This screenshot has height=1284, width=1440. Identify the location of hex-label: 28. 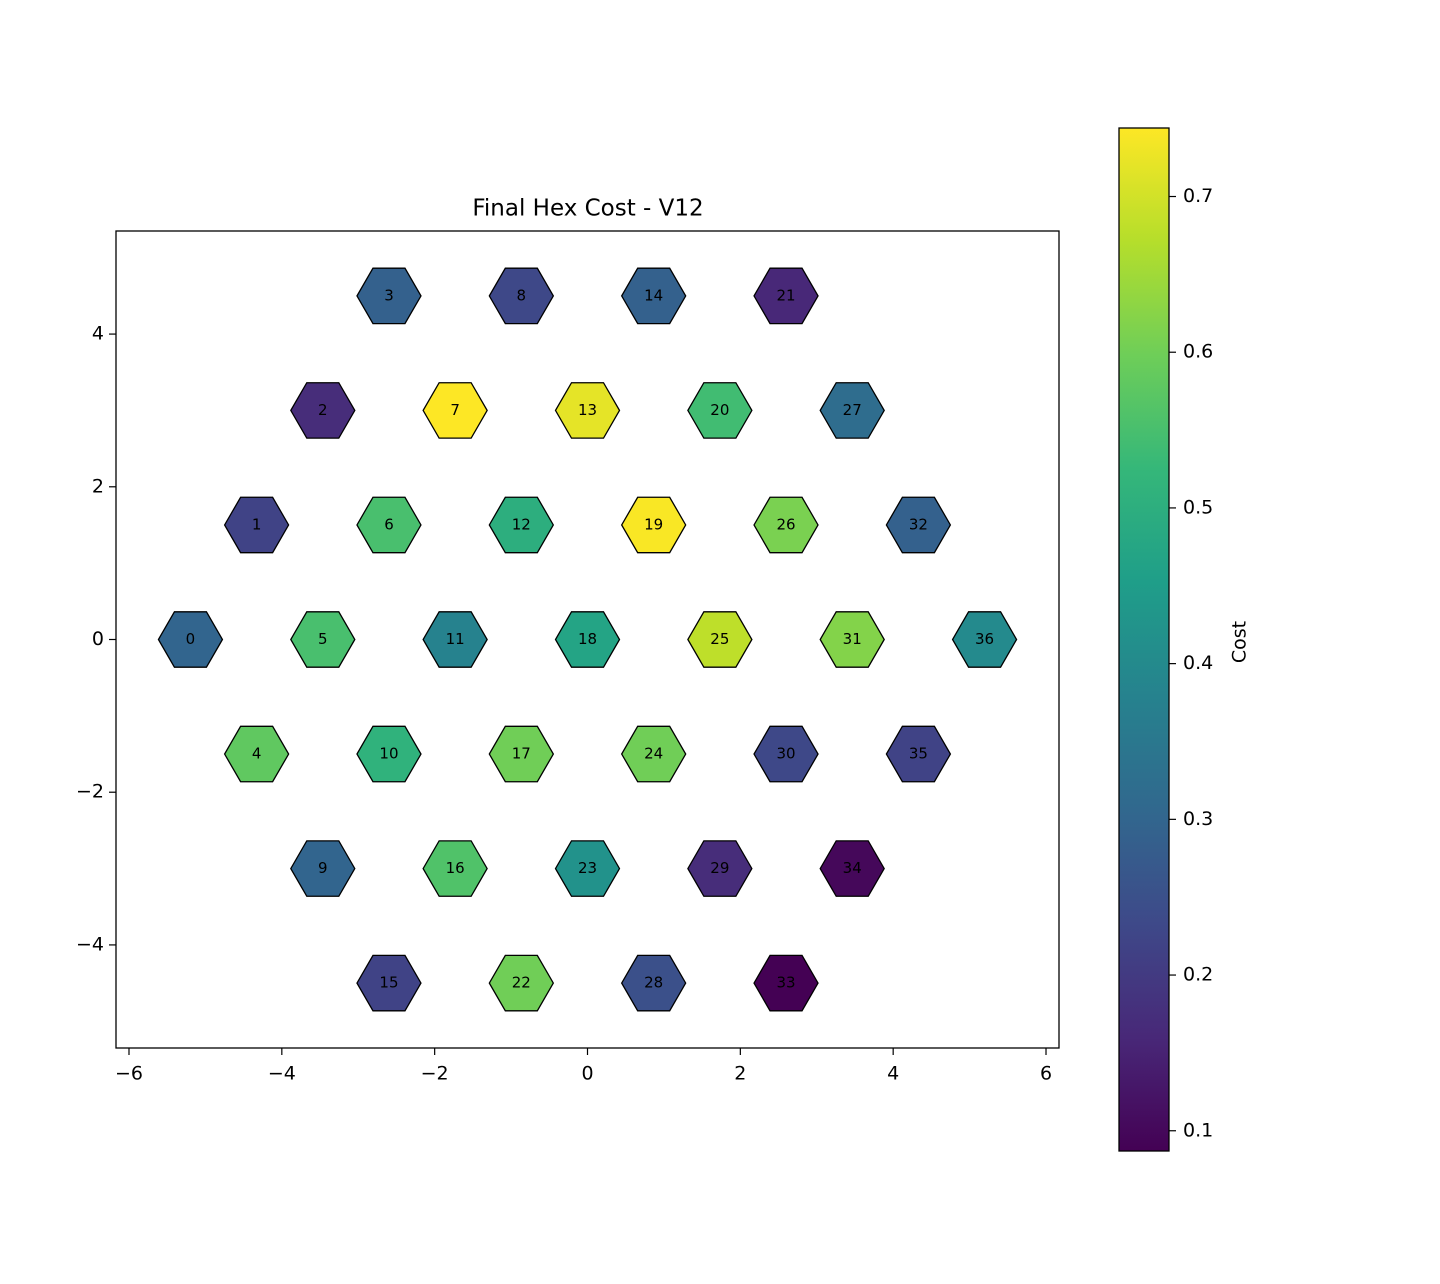
(653, 983).